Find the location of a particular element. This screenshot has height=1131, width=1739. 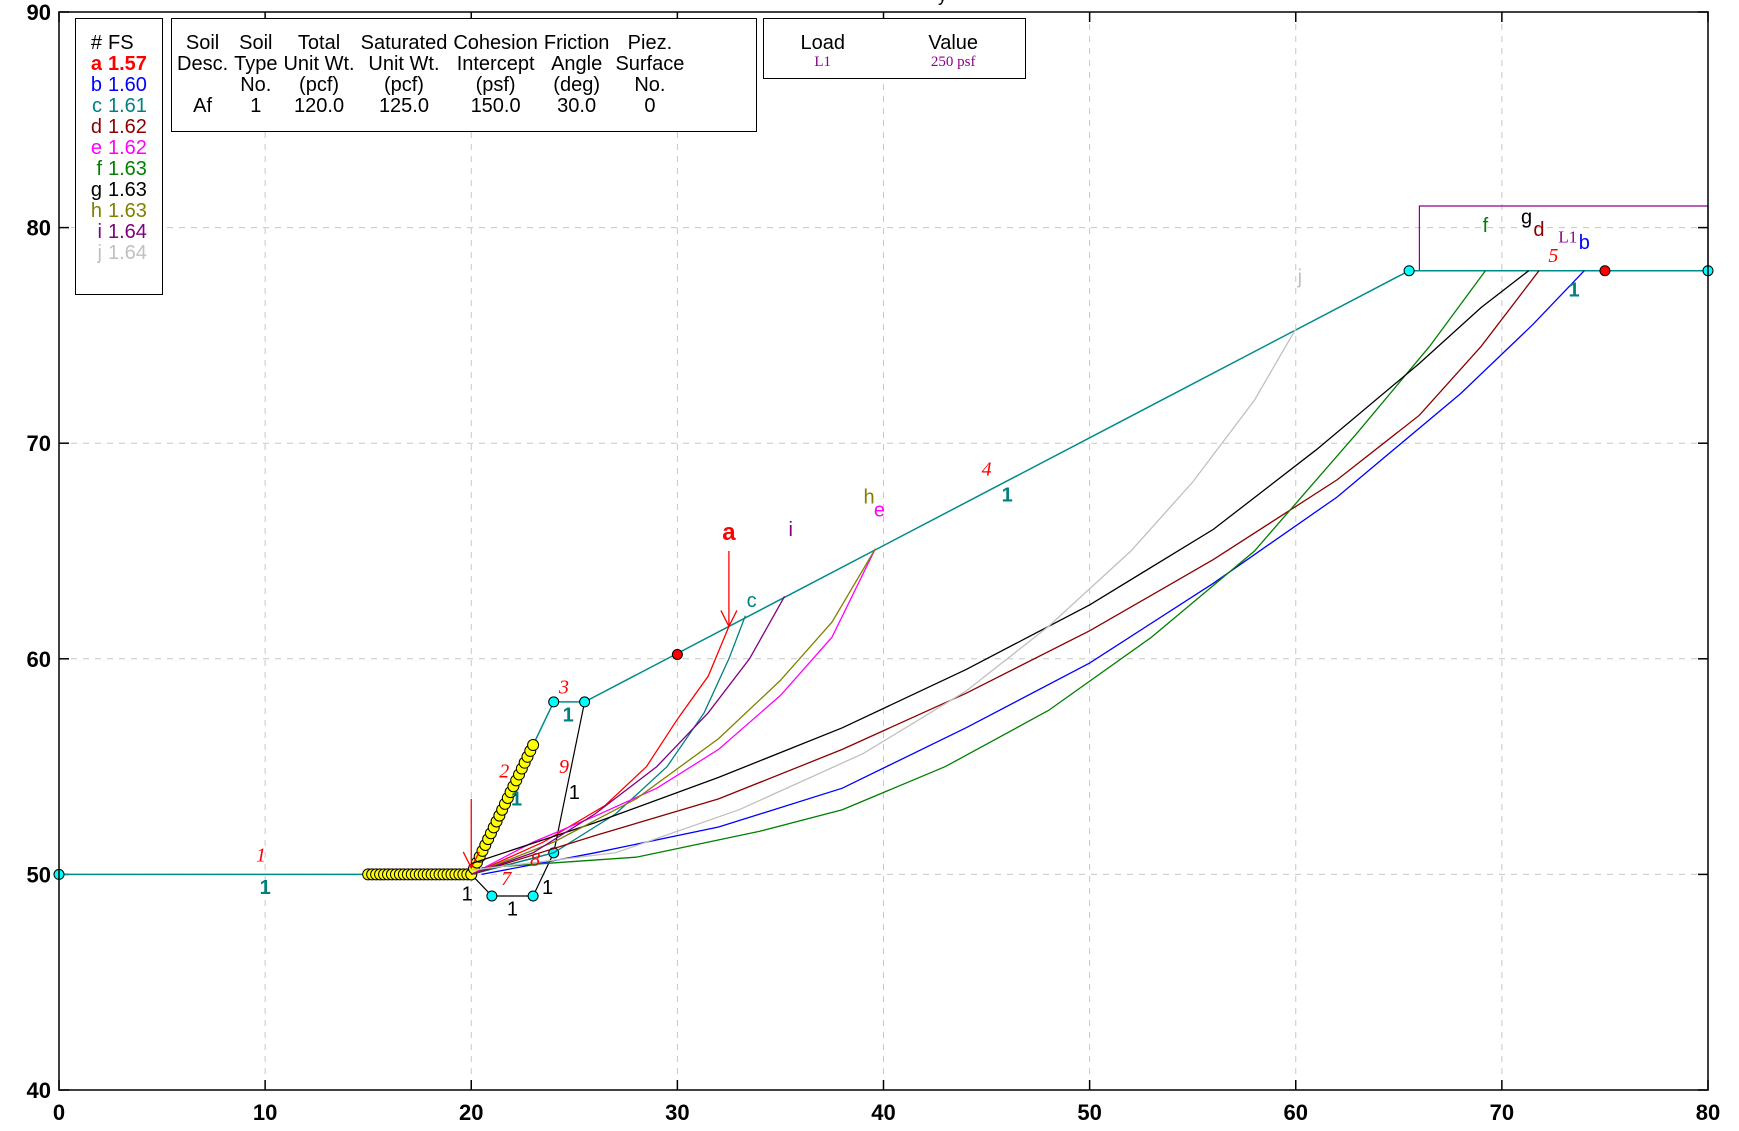

fs-legend-id-header: # is located at coordinates (96, 43).